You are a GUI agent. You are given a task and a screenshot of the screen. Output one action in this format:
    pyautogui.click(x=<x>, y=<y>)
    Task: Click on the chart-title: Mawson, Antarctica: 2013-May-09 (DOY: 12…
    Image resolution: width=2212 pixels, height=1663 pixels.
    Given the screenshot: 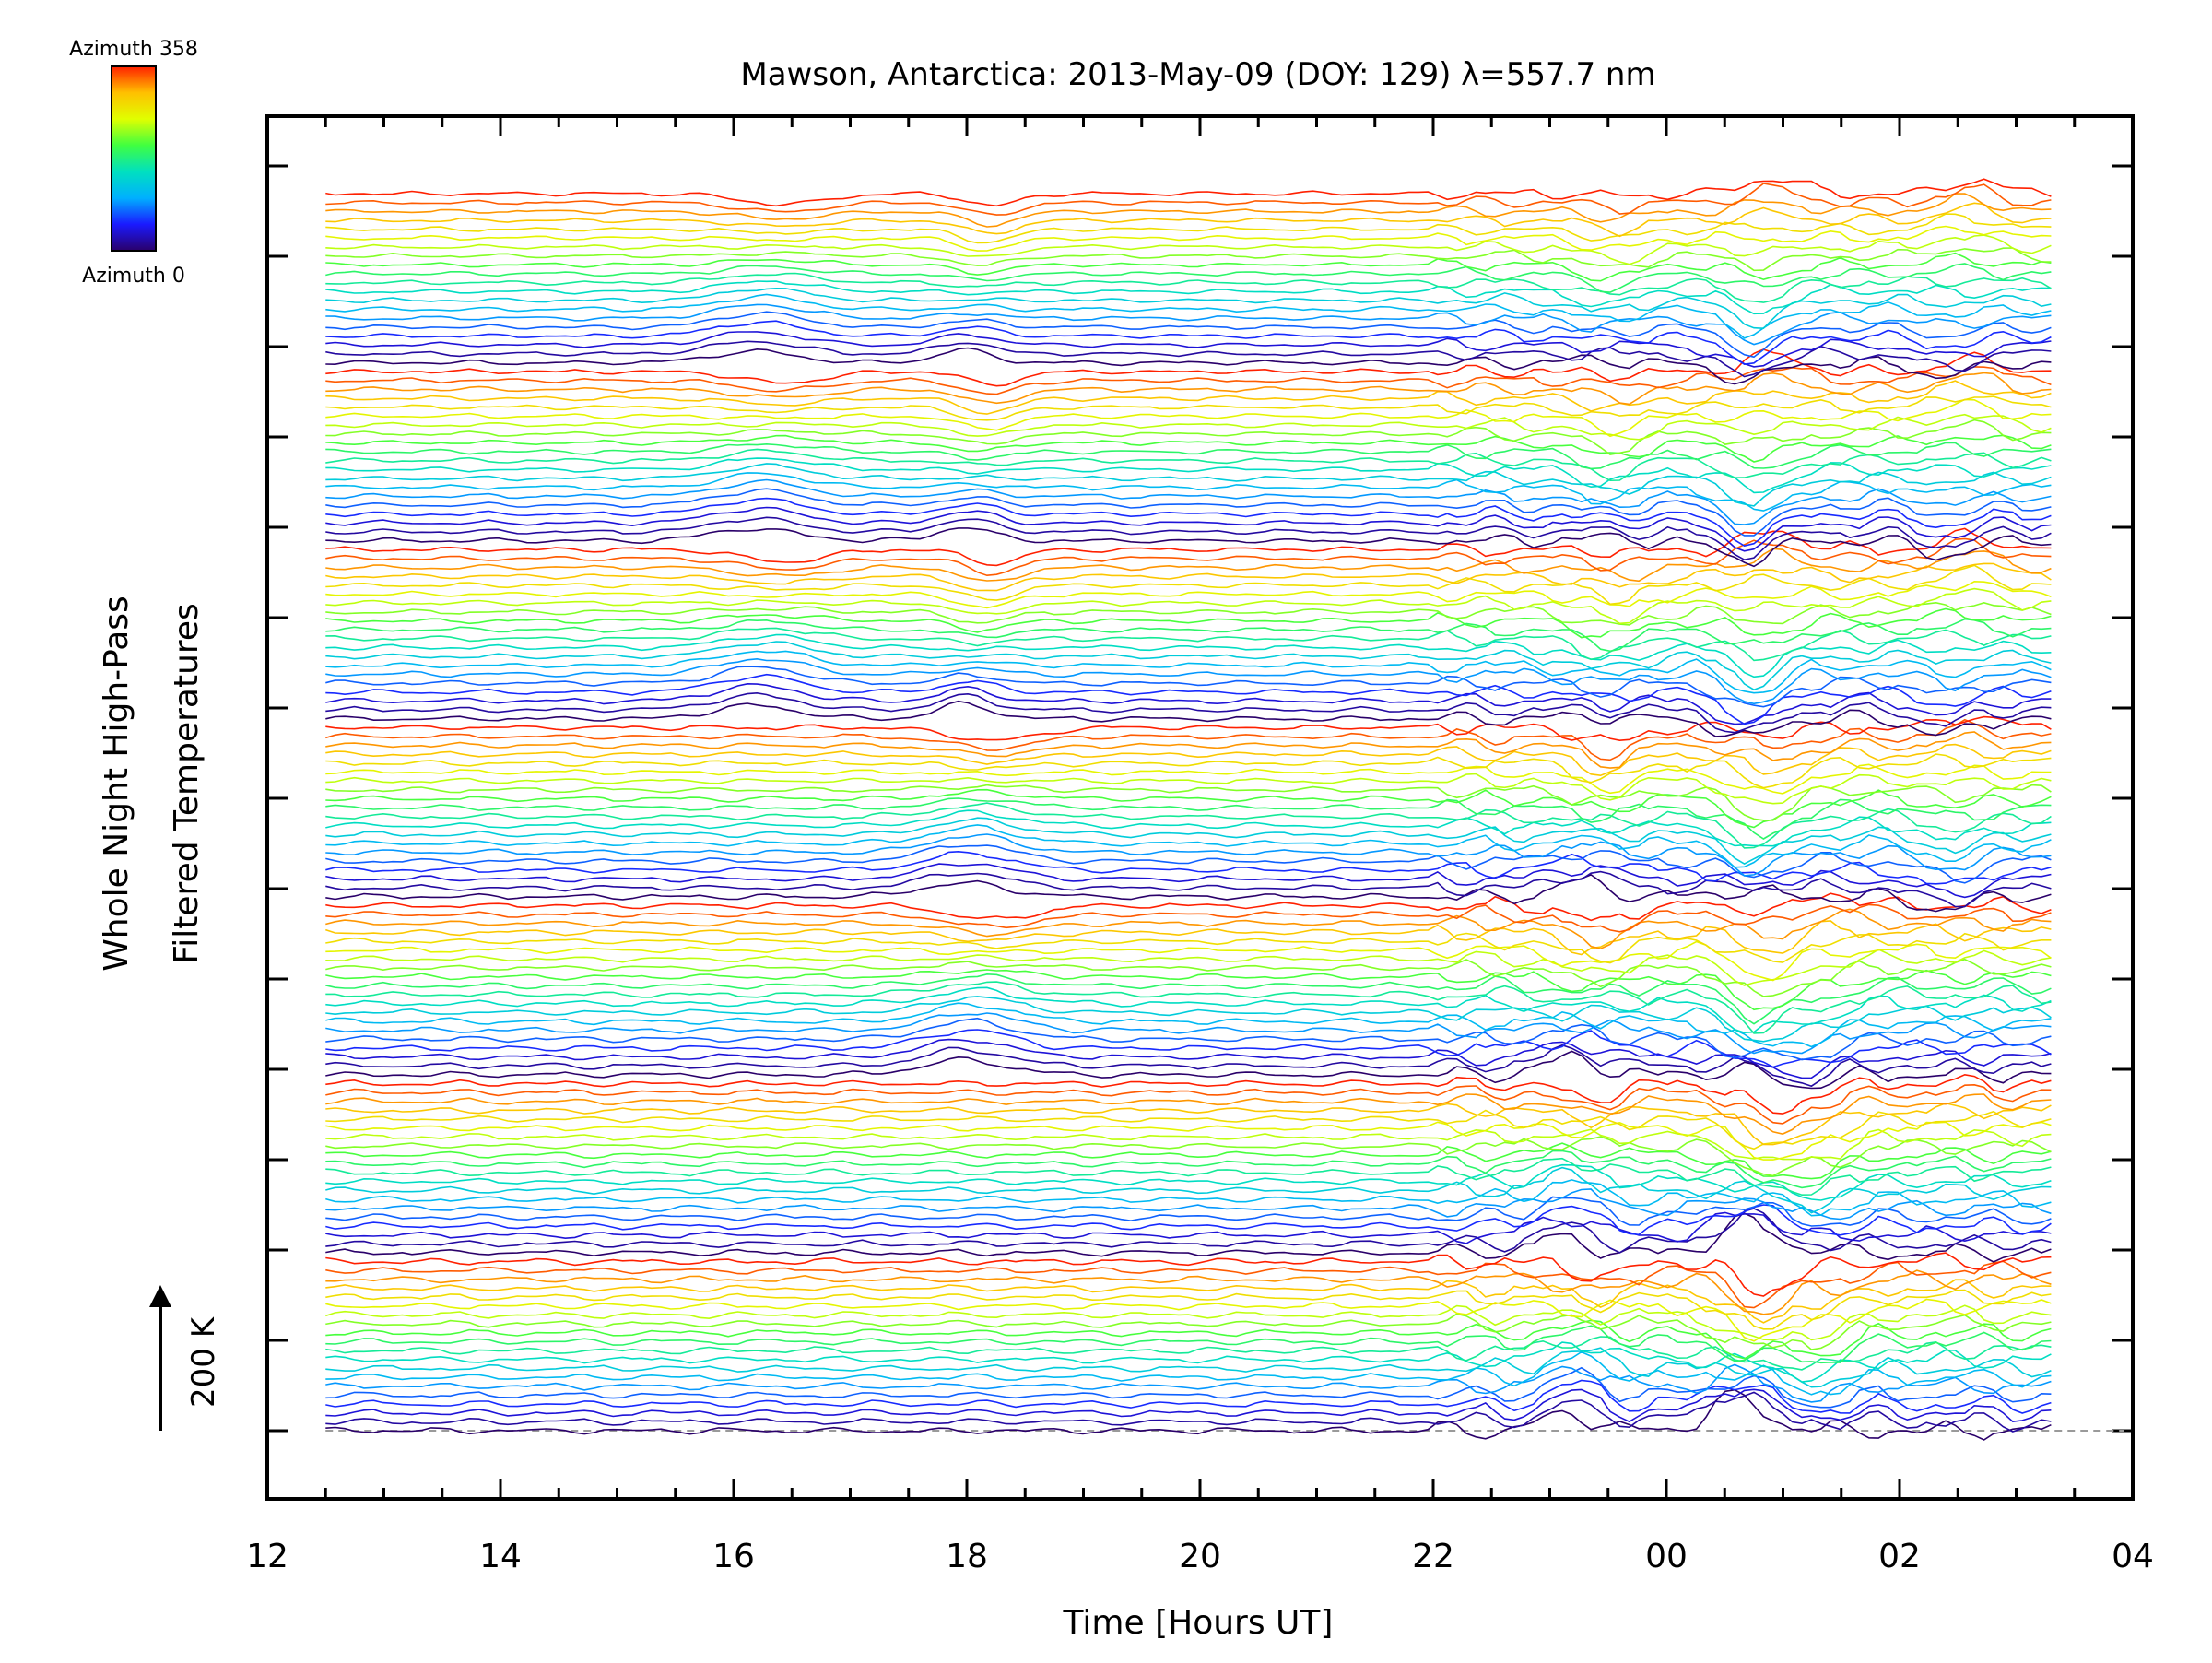 What is the action you would take?
    pyautogui.click(x=1197, y=74)
    